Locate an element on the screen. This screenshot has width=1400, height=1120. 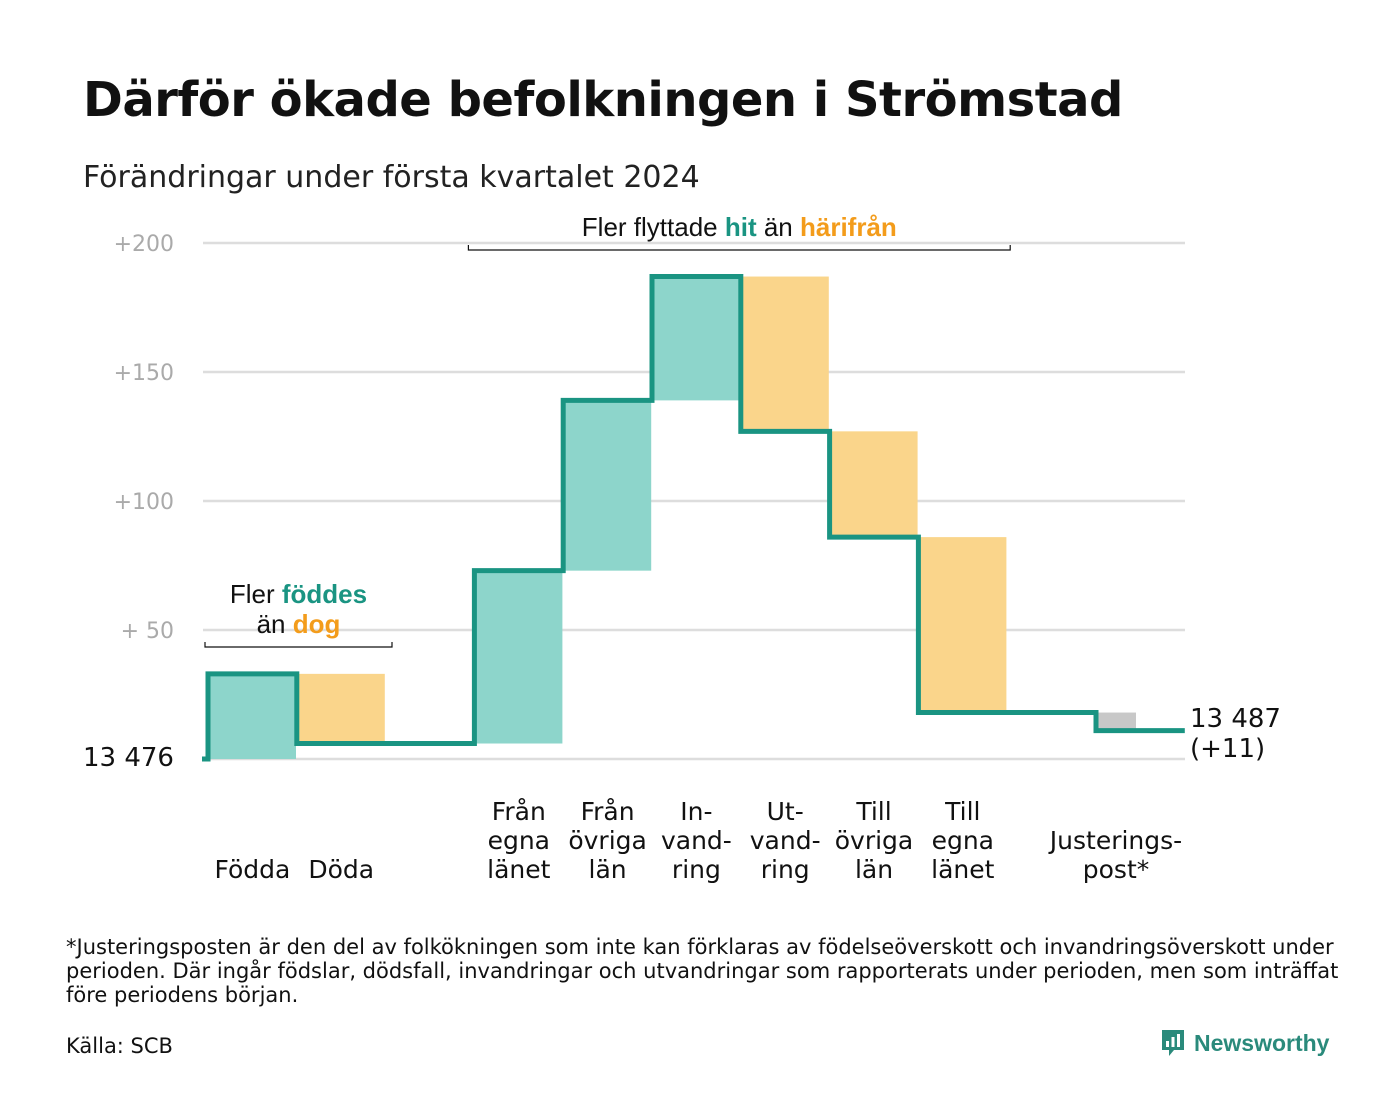
annotation-text: än dog is located at coordinates (299, 624).